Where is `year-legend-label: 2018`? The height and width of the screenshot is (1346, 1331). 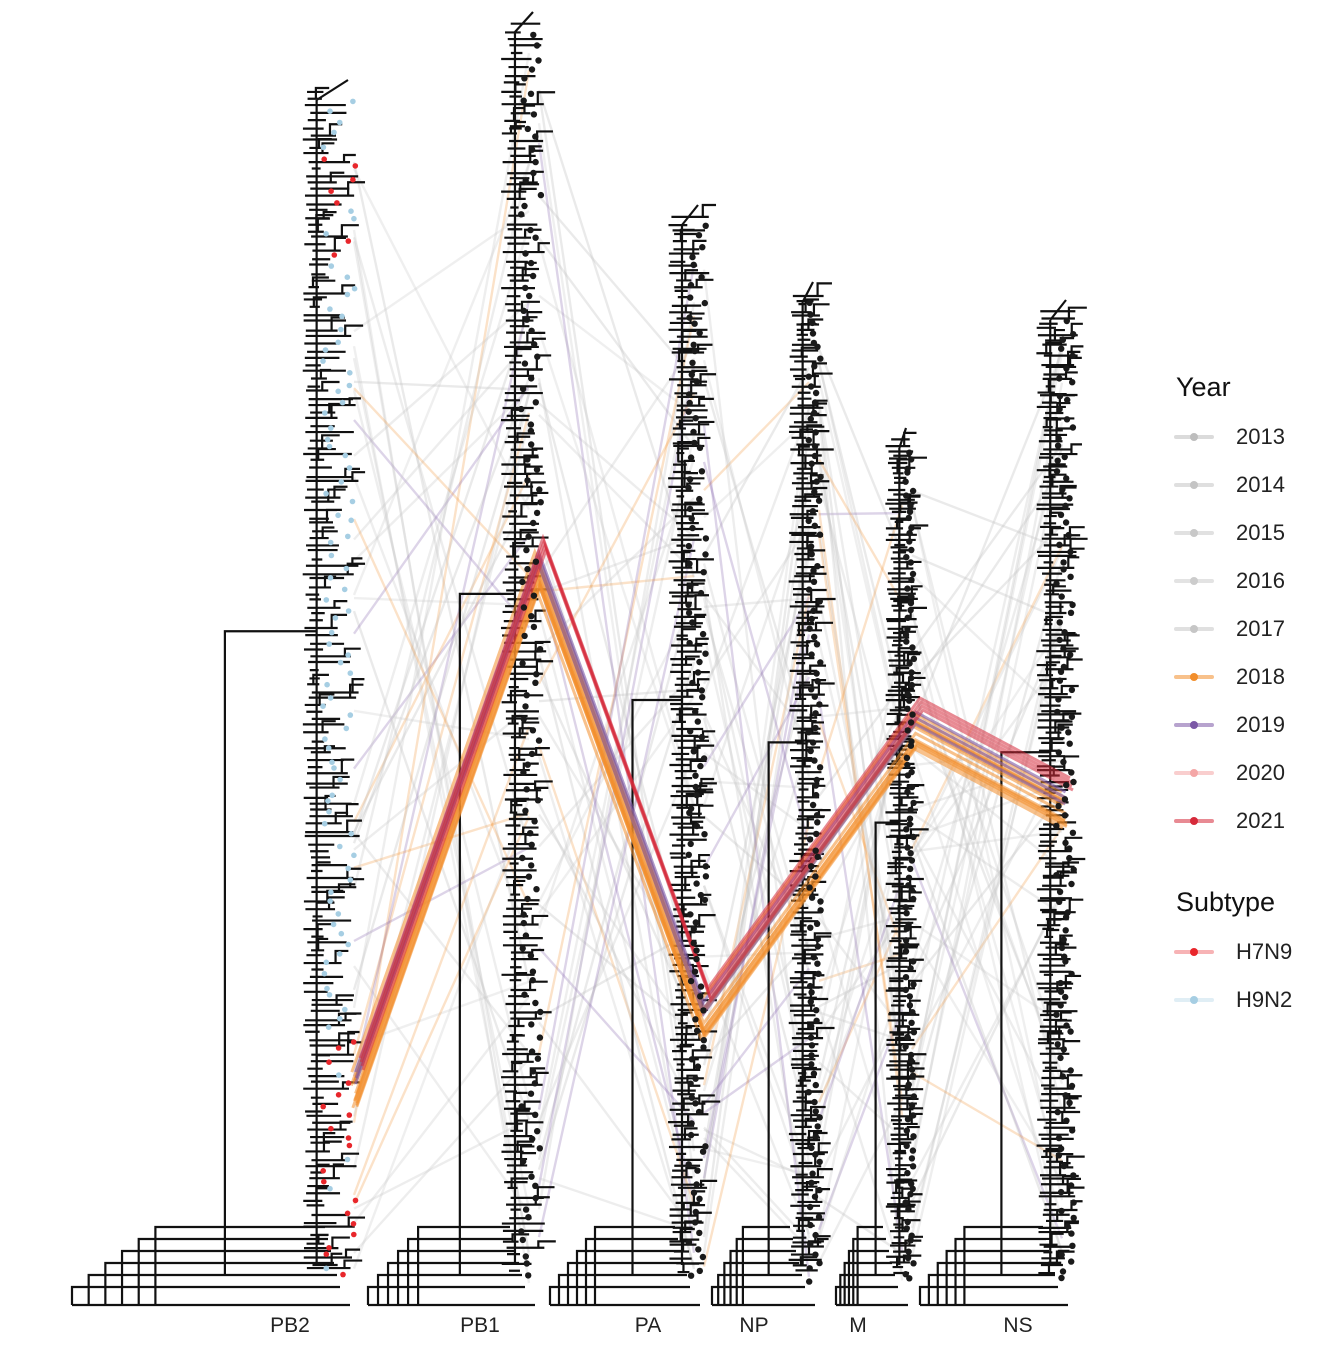 year-legend-label: 2018 is located at coordinates (1260, 676).